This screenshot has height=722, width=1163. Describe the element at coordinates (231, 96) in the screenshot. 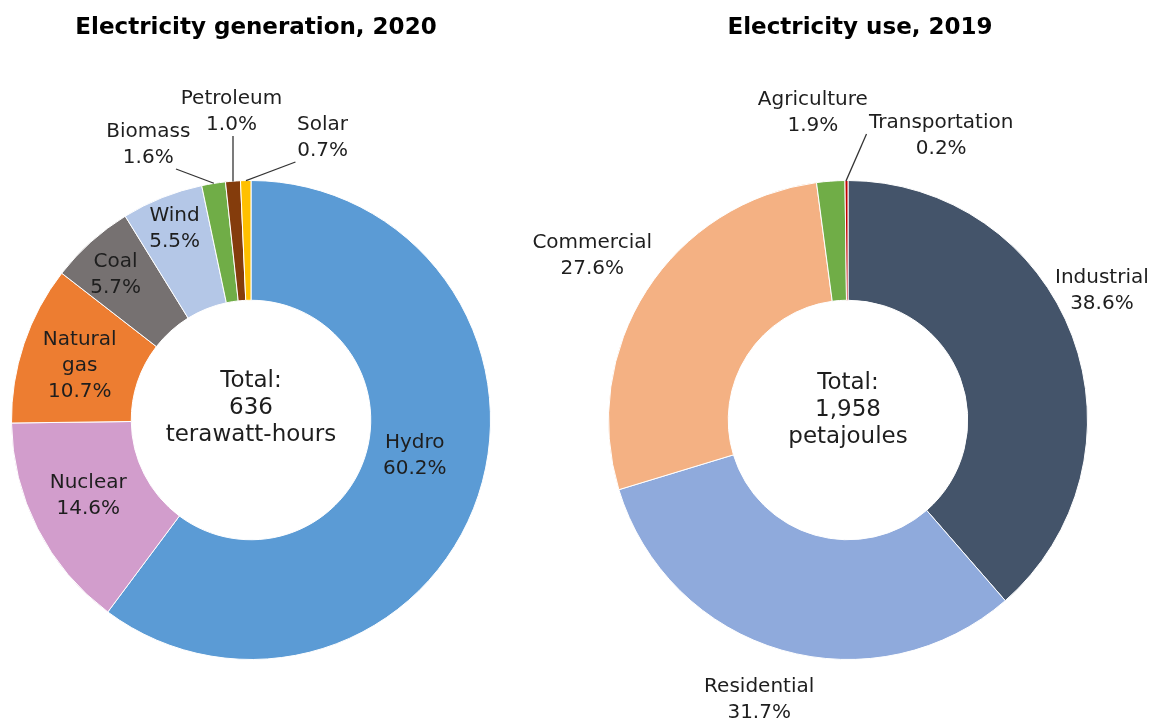

I see `slice-label: Petroleum` at that location.